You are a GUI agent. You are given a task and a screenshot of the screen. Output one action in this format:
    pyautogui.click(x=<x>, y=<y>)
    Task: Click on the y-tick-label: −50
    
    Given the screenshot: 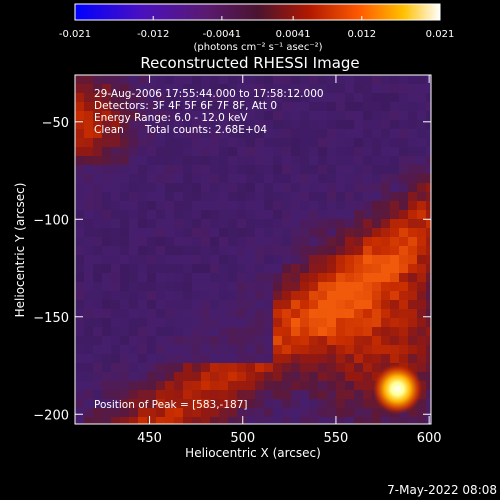 What is the action you would take?
    pyautogui.click(x=55, y=123)
    